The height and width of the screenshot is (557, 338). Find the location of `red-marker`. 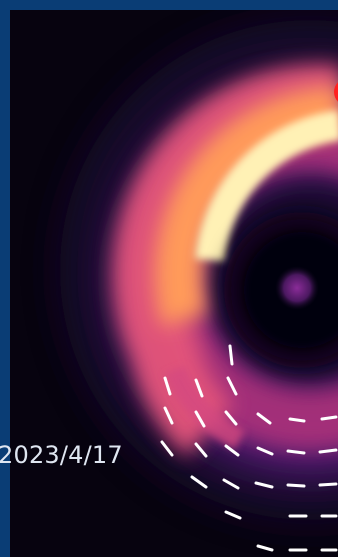

red-marker is located at coordinates (336, 92).